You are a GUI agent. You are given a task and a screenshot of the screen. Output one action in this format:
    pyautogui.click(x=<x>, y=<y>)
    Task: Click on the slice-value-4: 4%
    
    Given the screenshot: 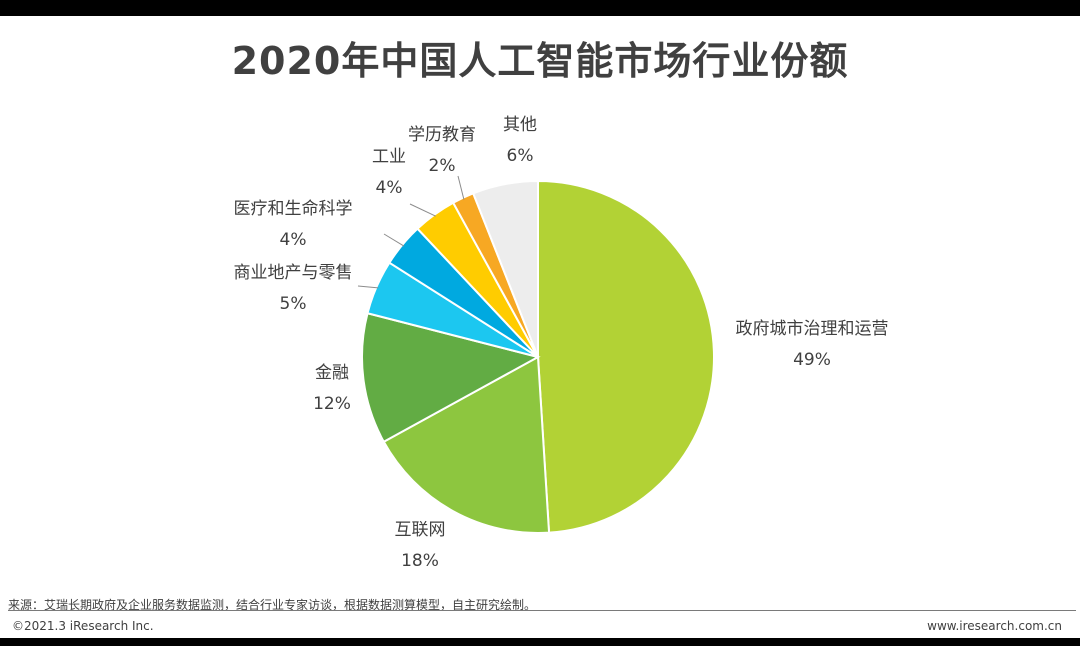 What is the action you would take?
    pyautogui.click(x=293, y=240)
    